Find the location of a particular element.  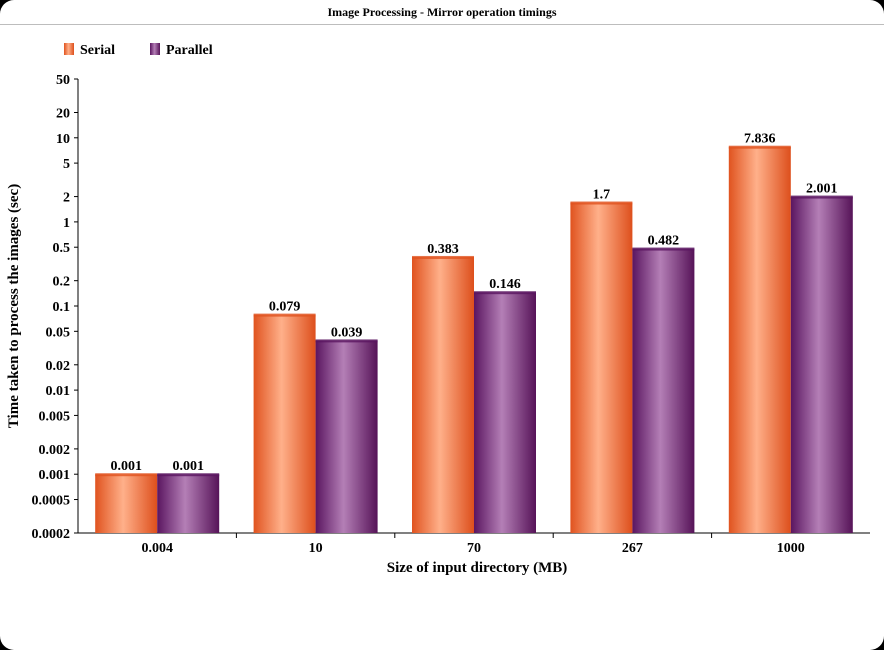

serial-data-label: 7.836 is located at coordinates (760, 139).